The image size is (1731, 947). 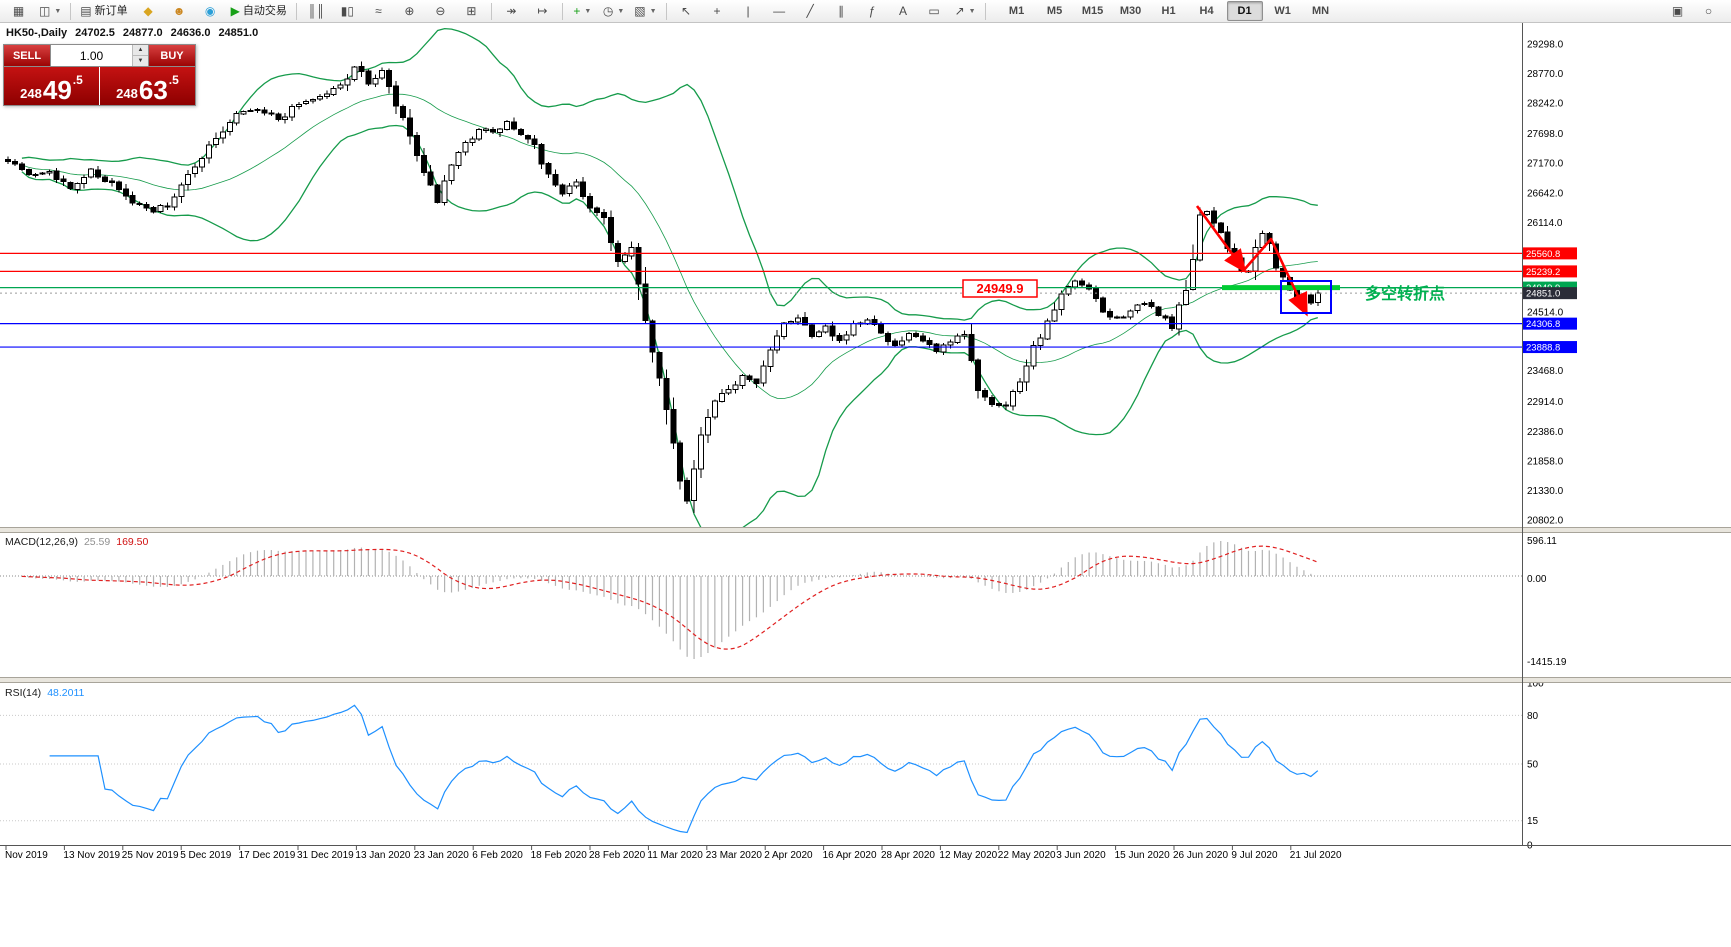 I want to click on arrows-button: ↗ ▼, so click(x=965, y=11).